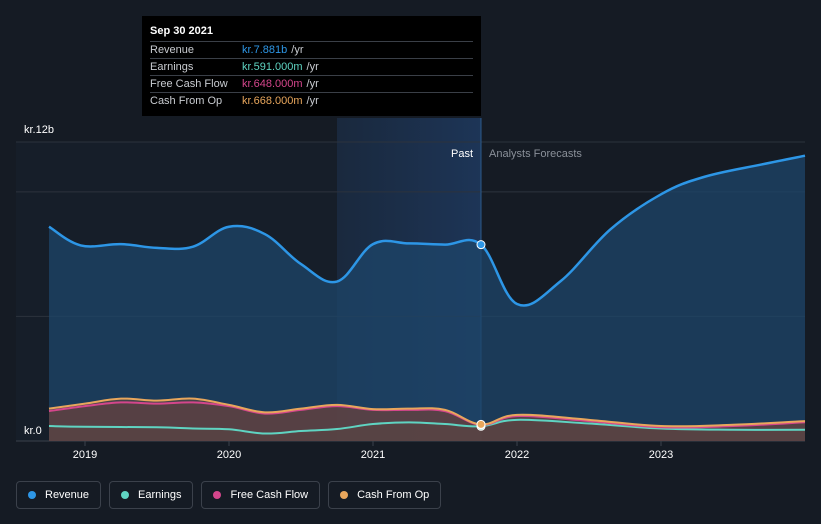  What do you see at coordinates (427, 426) in the screenshot?
I see `series-line-earnings` at bounding box center [427, 426].